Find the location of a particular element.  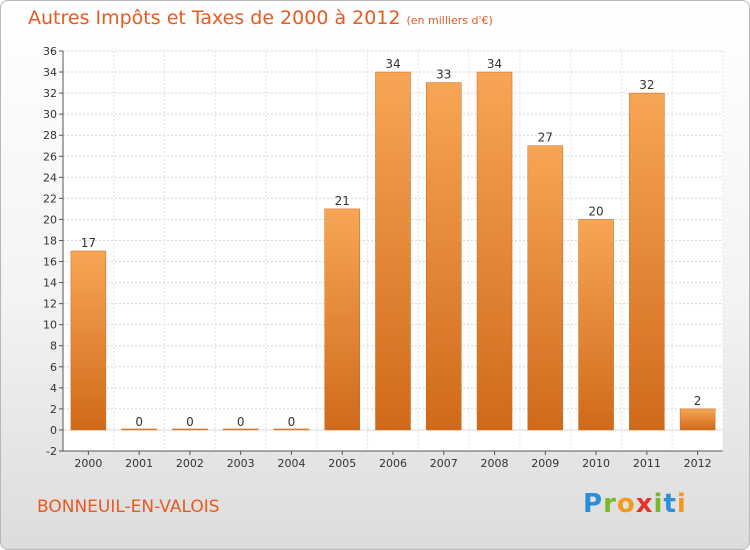

data-label-2006: 34 is located at coordinates (392, 64).